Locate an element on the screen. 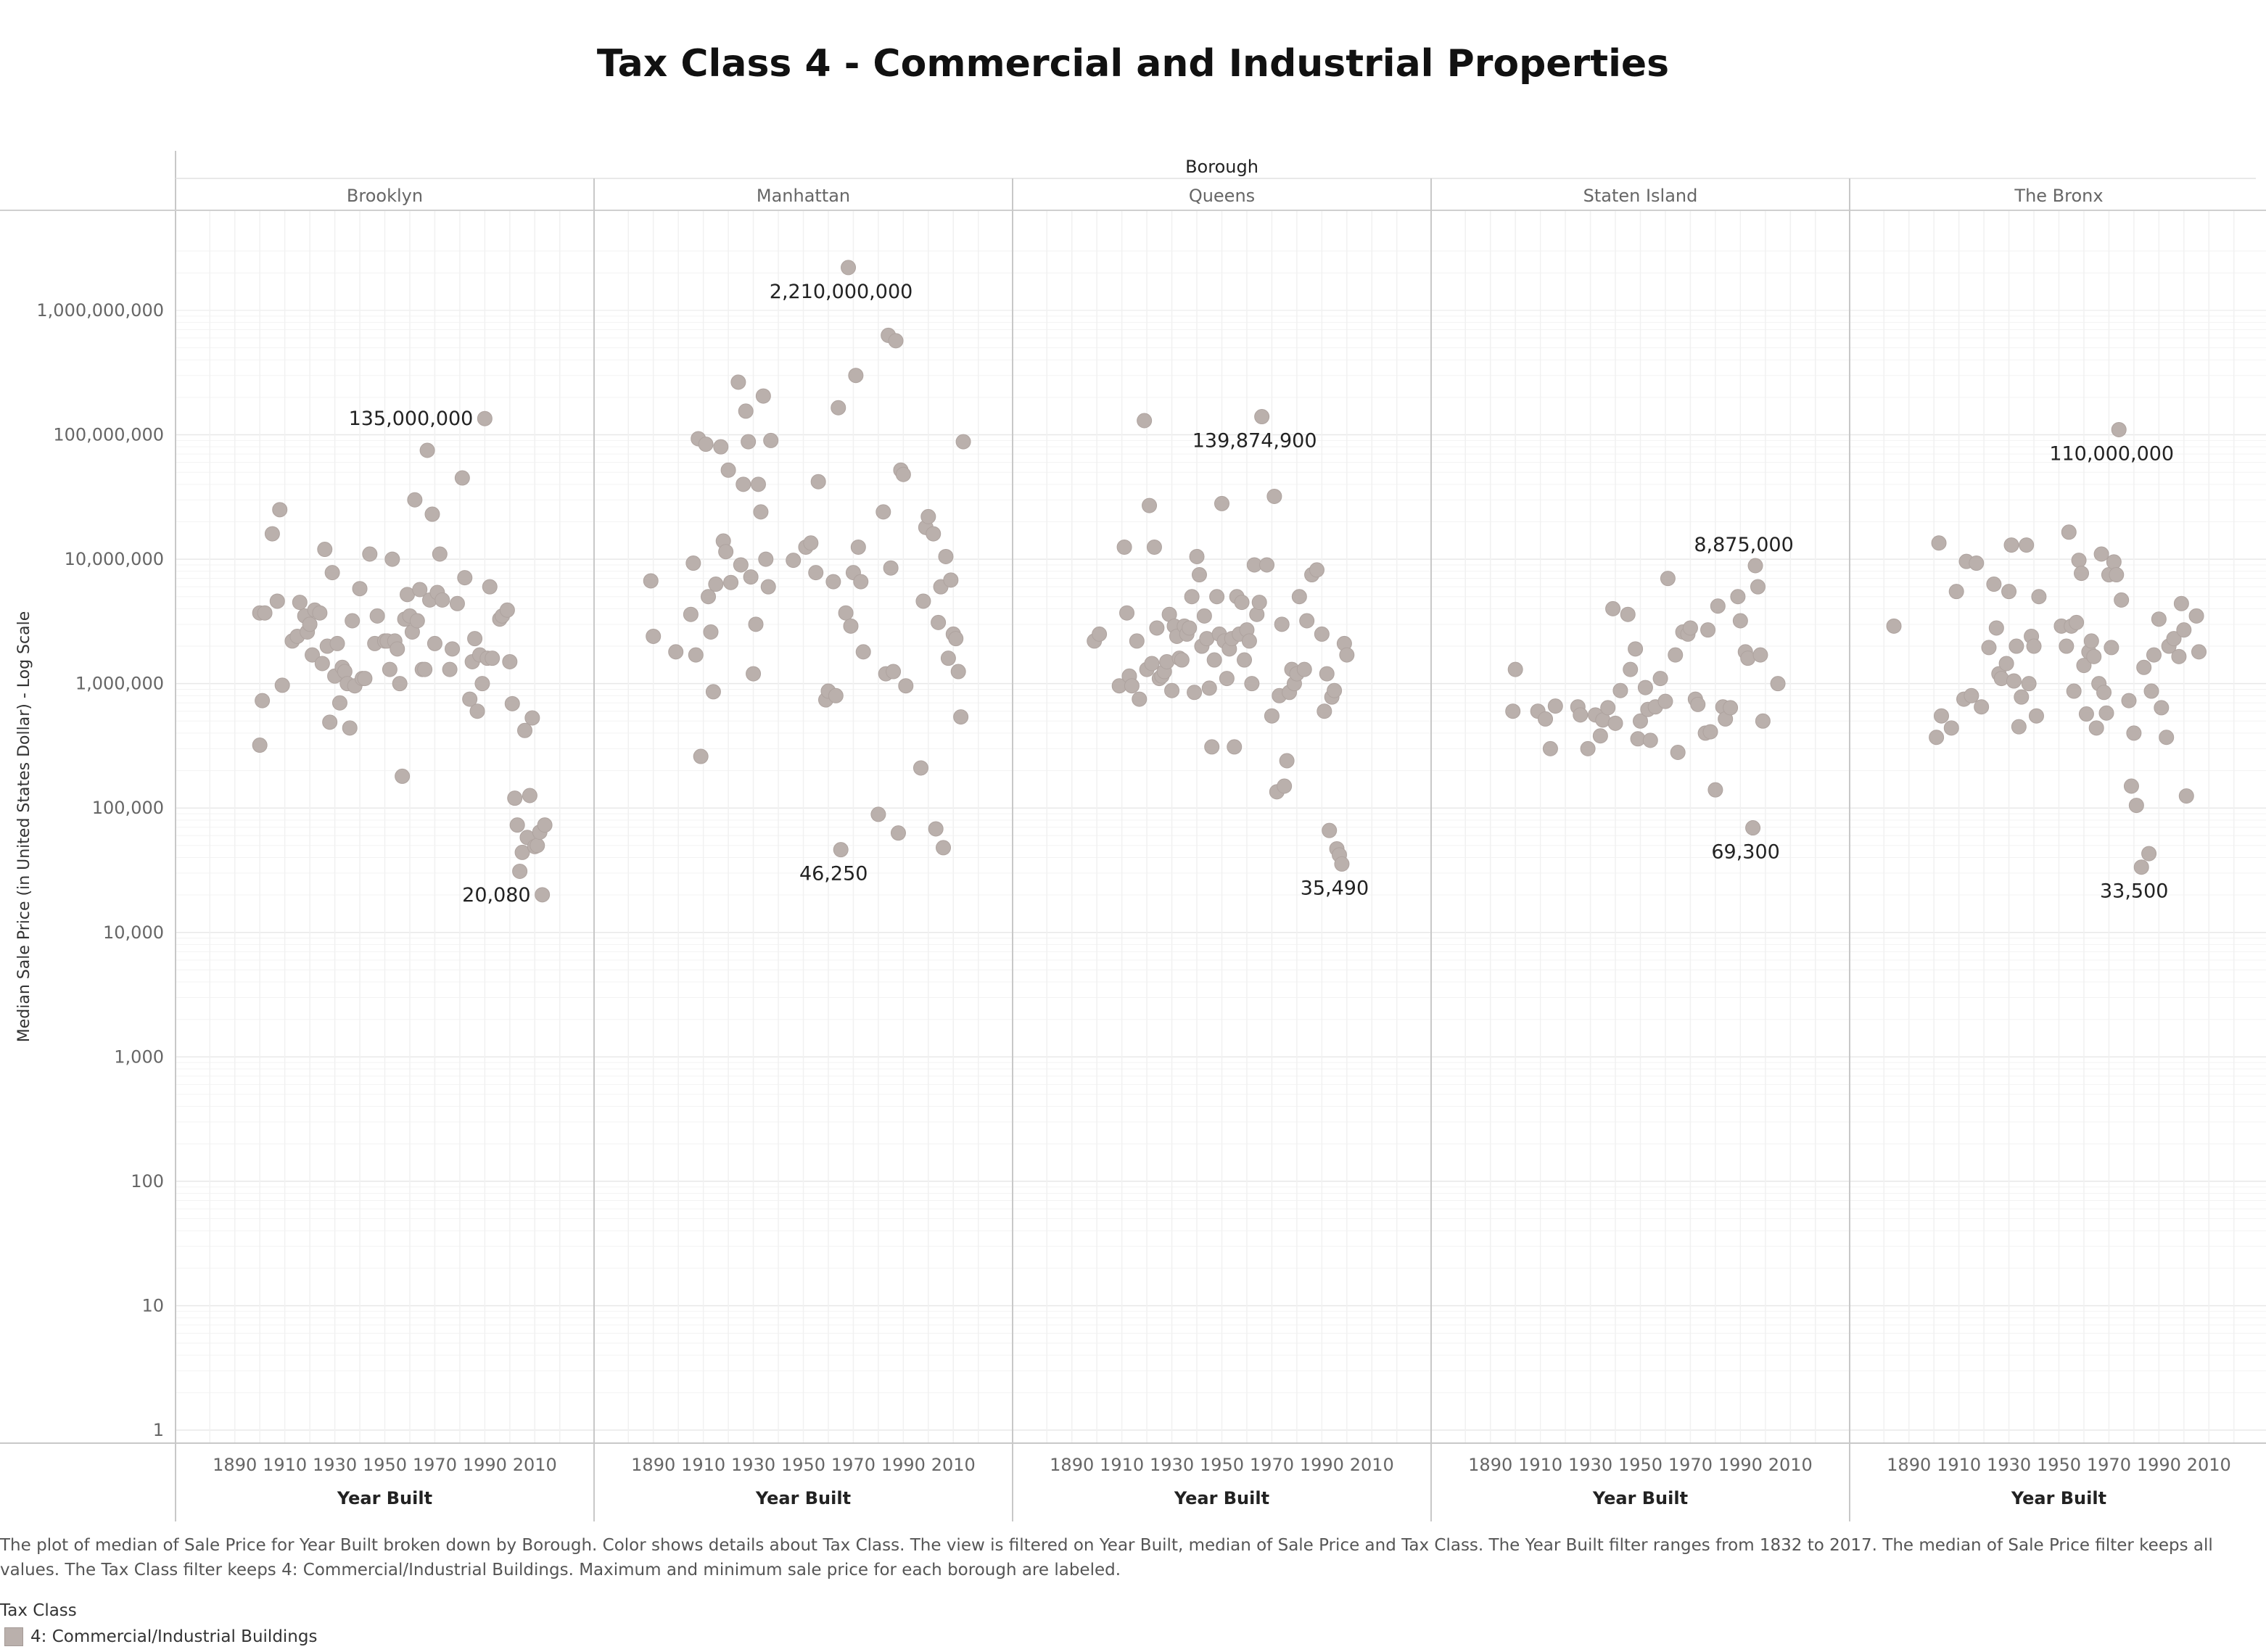 The height and width of the screenshot is (1652, 2266). y-tick-label: 100 is located at coordinates (147, 1181).